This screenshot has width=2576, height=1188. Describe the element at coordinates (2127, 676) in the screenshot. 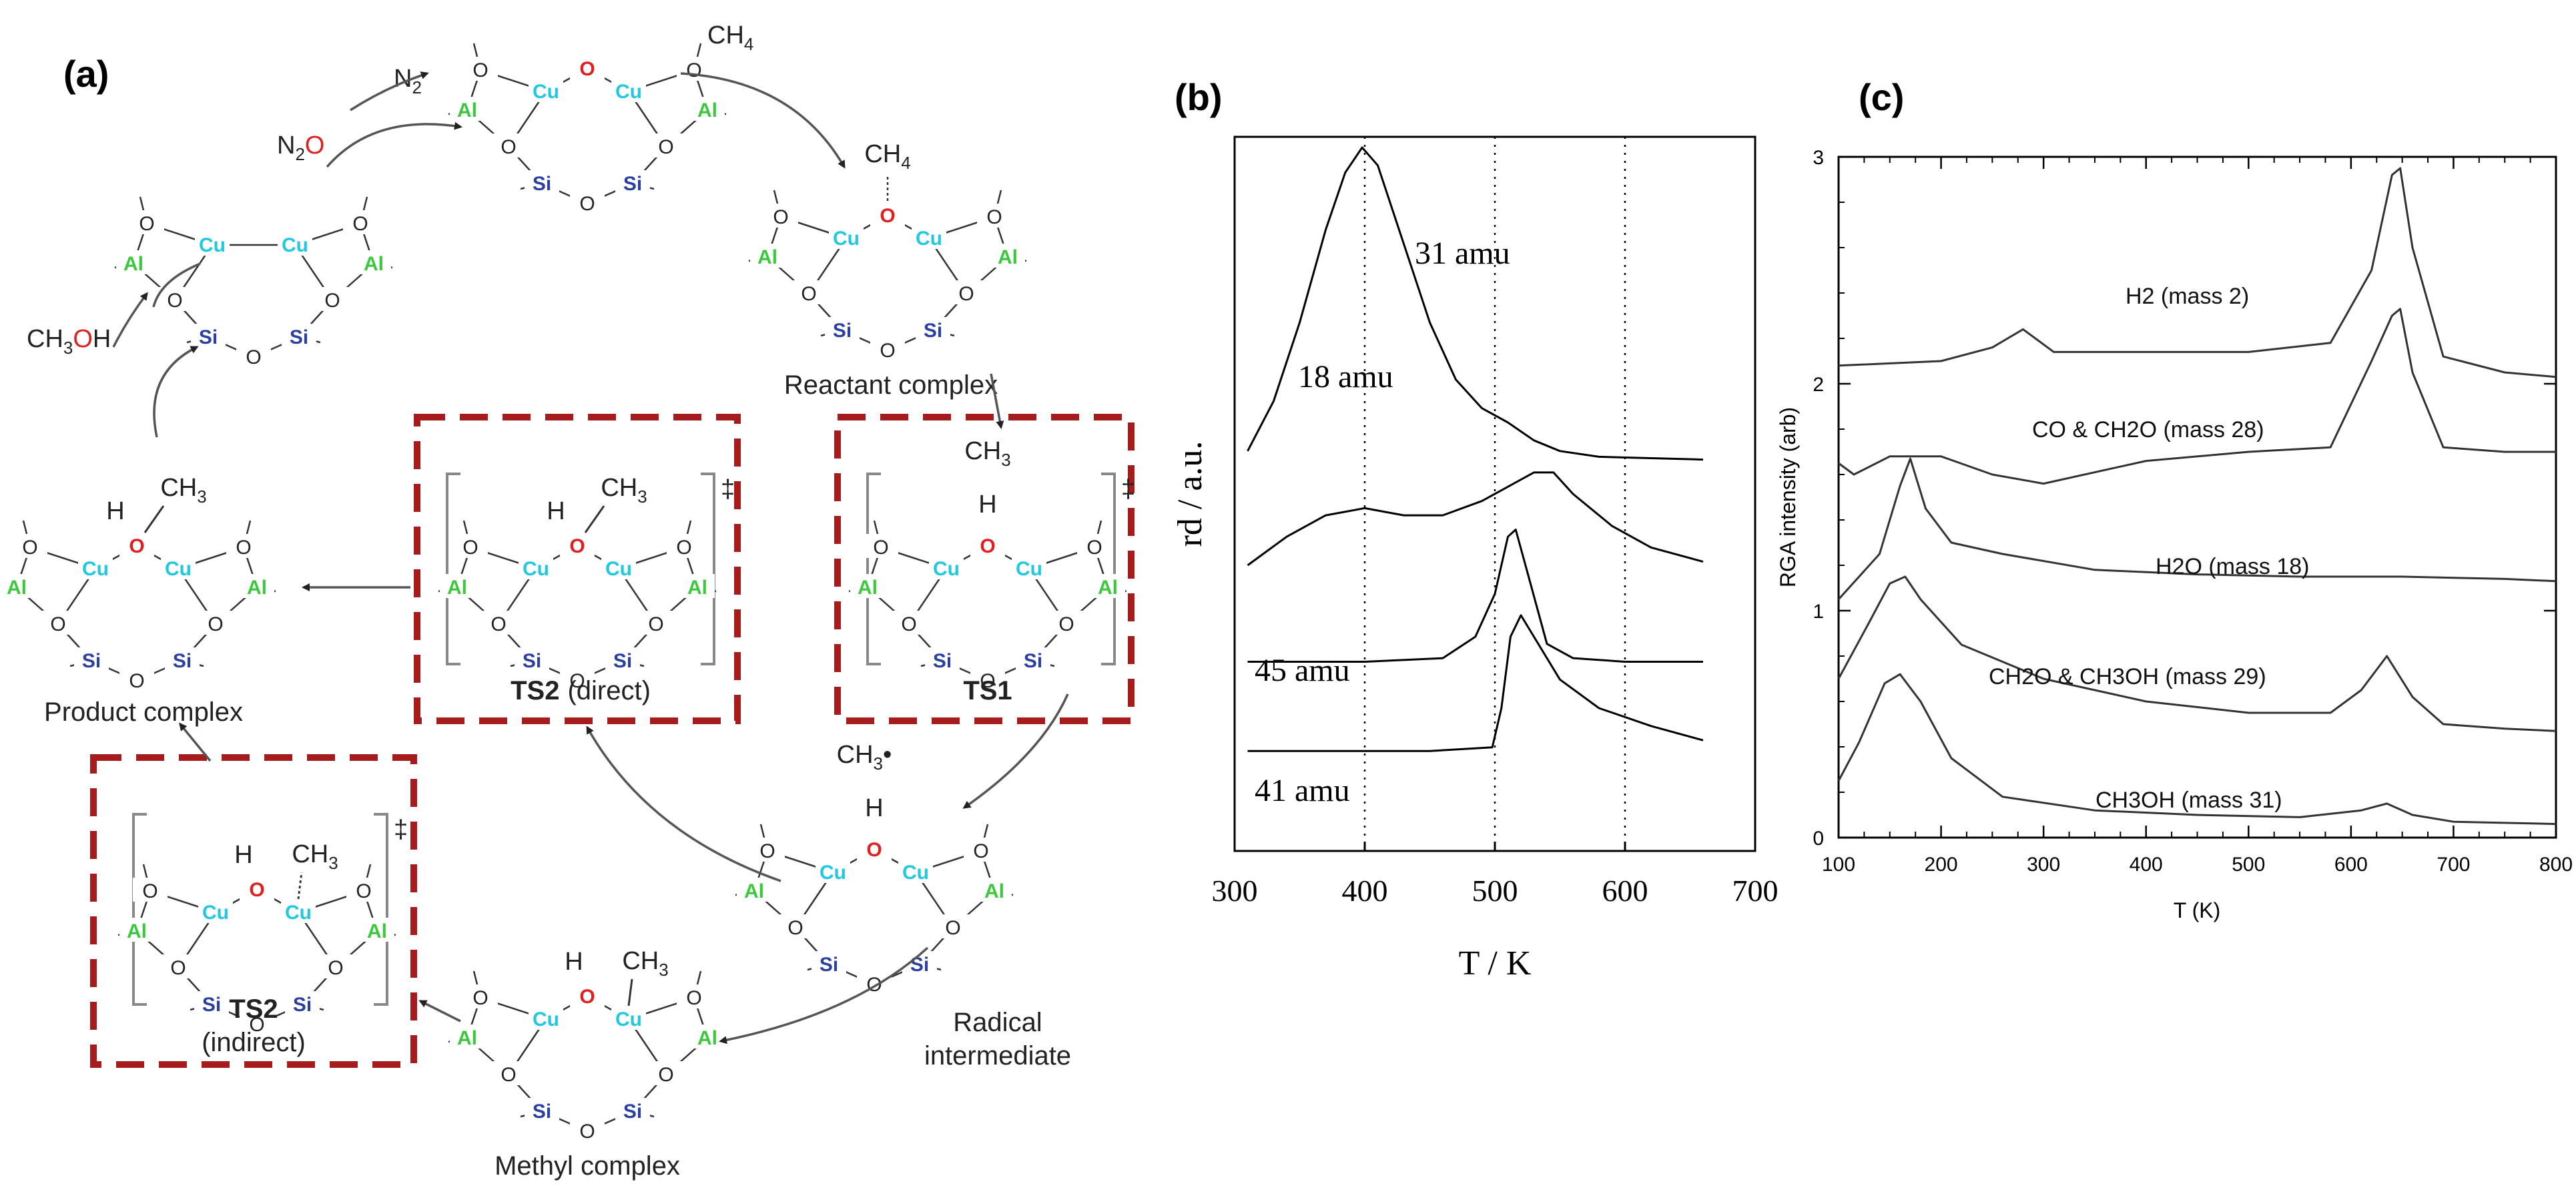

I see `chart-c-series-label: CH2O & CH3OH (mass 29)` at that location.